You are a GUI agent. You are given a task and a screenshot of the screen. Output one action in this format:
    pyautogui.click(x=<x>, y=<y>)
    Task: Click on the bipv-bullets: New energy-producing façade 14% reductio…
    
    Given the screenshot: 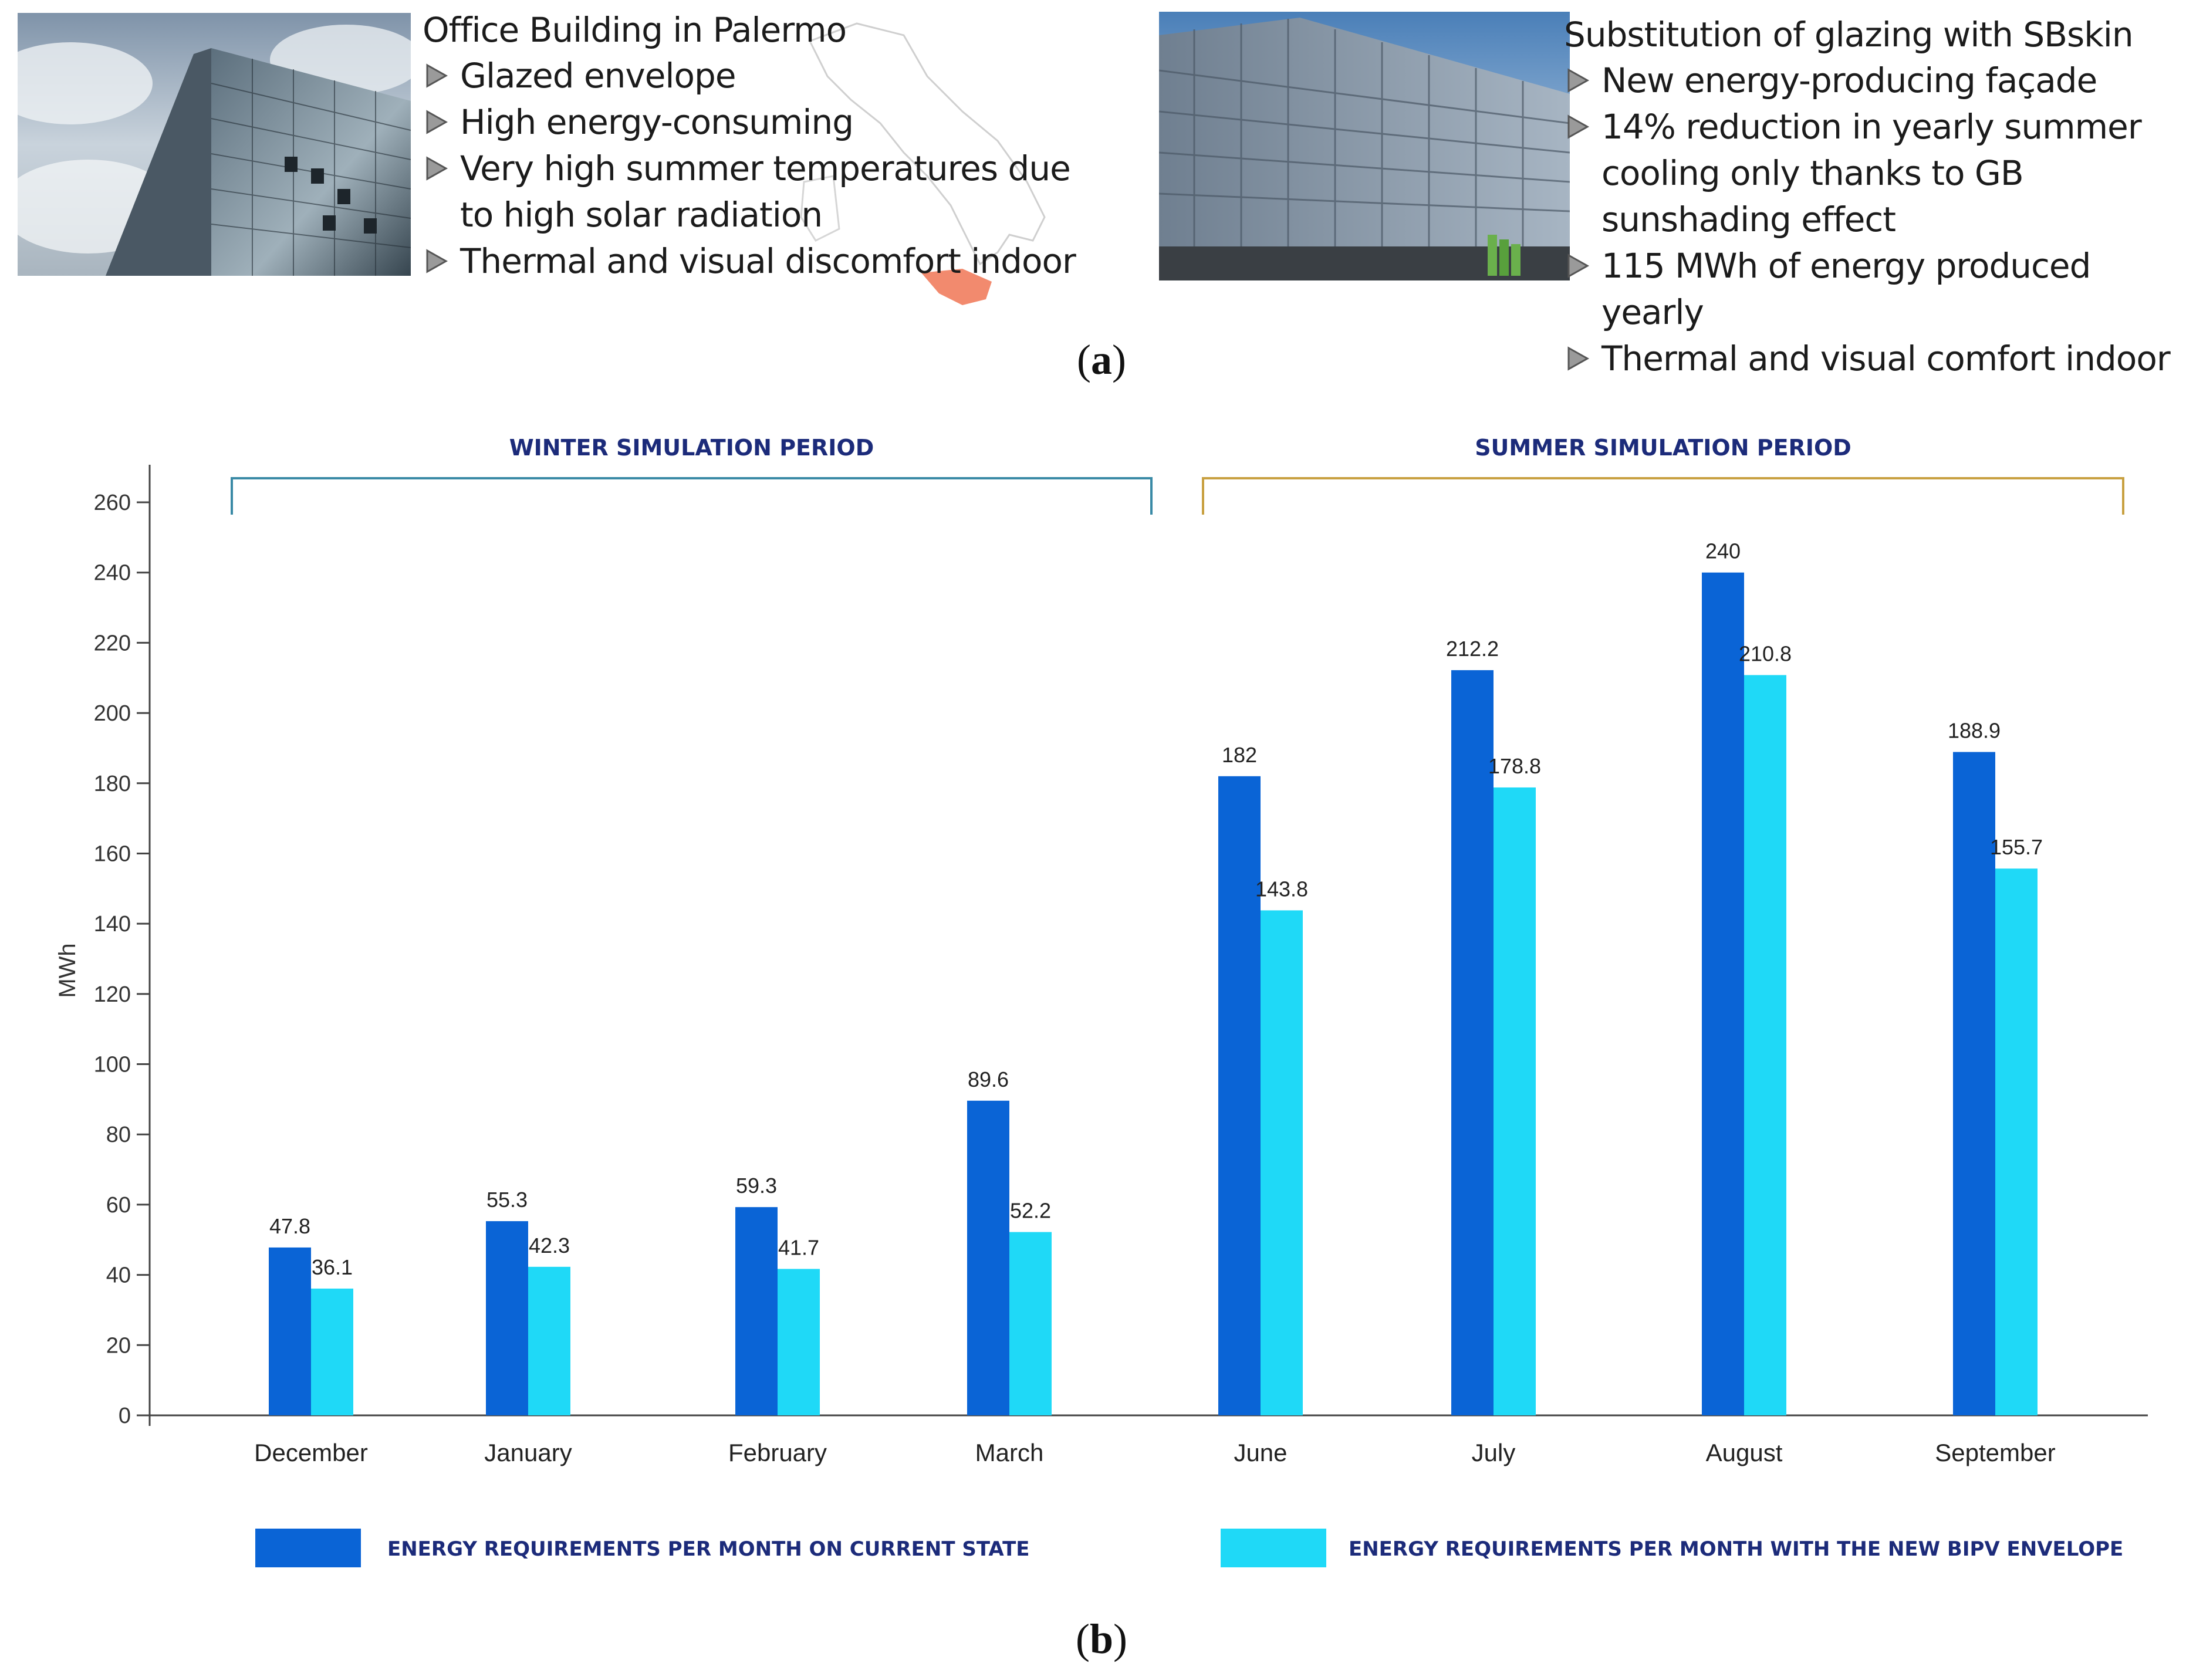 What is the action you would take?
    pyautogui.click(x=1882, y=220)
    